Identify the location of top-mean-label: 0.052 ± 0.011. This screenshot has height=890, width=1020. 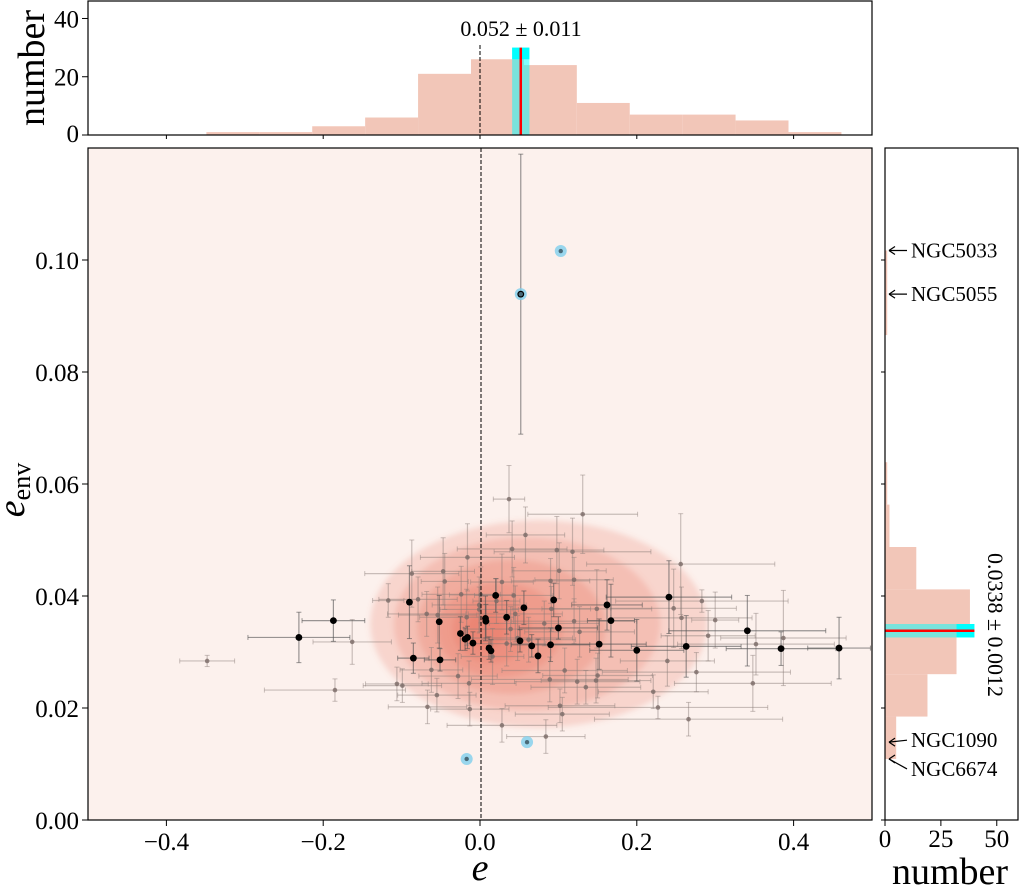
(520, 28).